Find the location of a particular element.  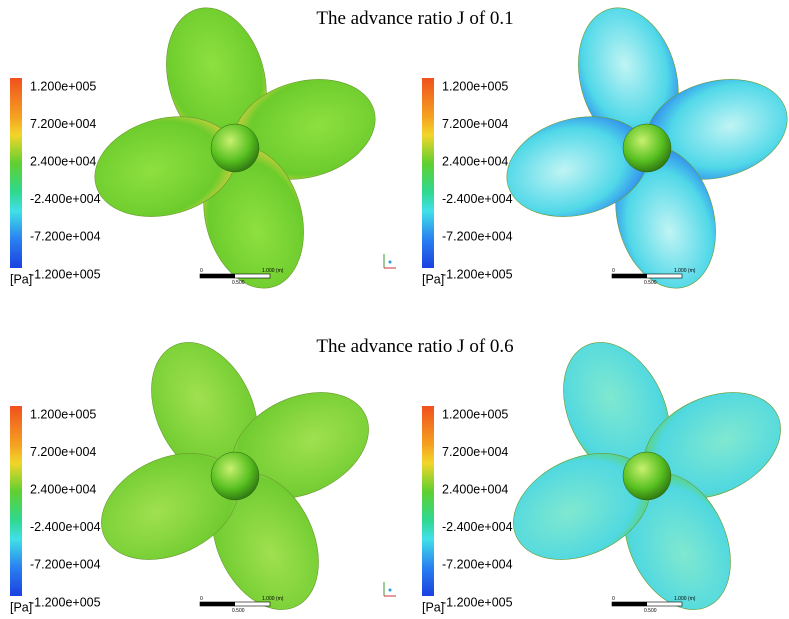

row-title: The advance ratio J of 0.6 is located at coordinates (414, 346).